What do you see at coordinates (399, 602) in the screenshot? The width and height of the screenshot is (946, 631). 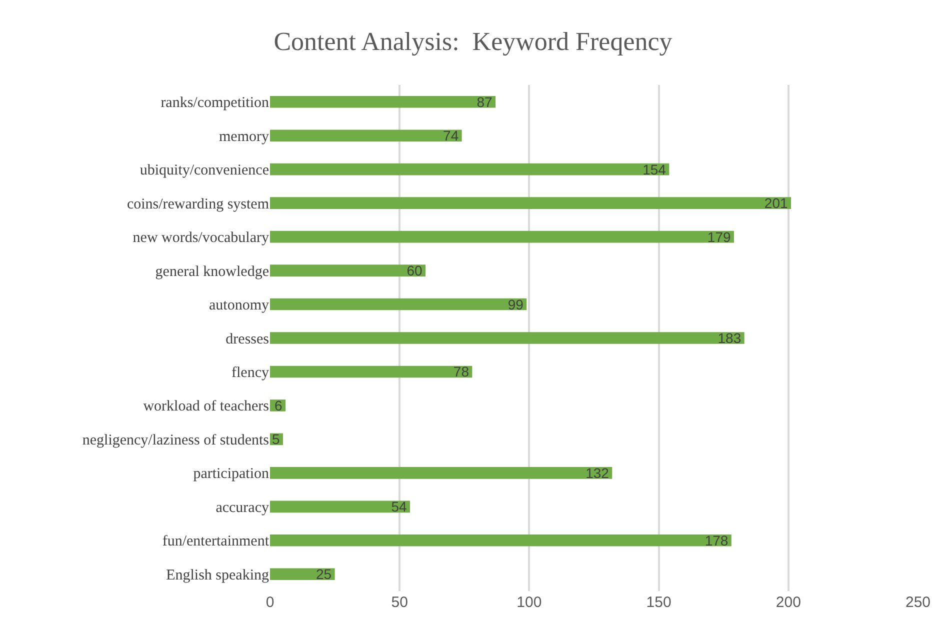 I see `x-tick-label: 50` at bounding box center [399, 602].